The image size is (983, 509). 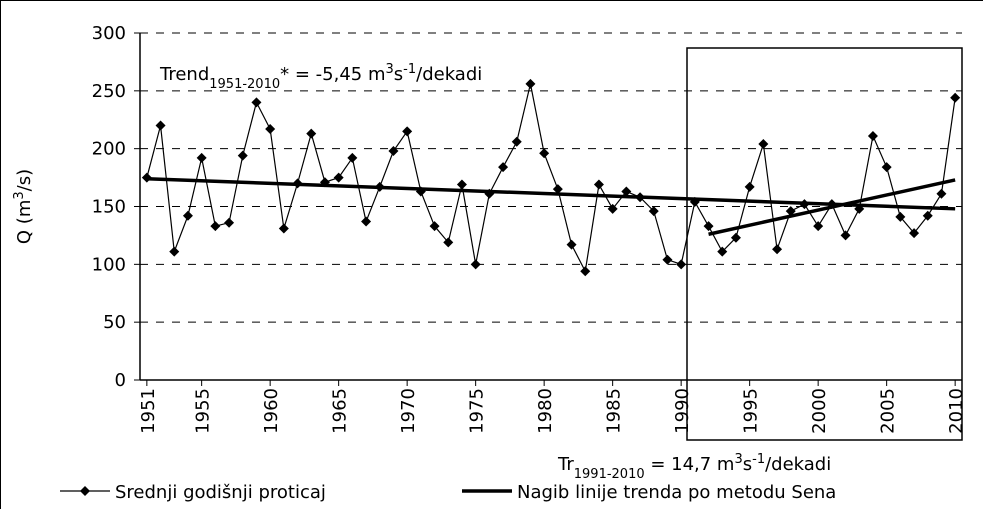 What do you see at coordinates (888, 411) in the screenshot?
I see `x-tick-label: 2005` at bounding box center [888, 411].